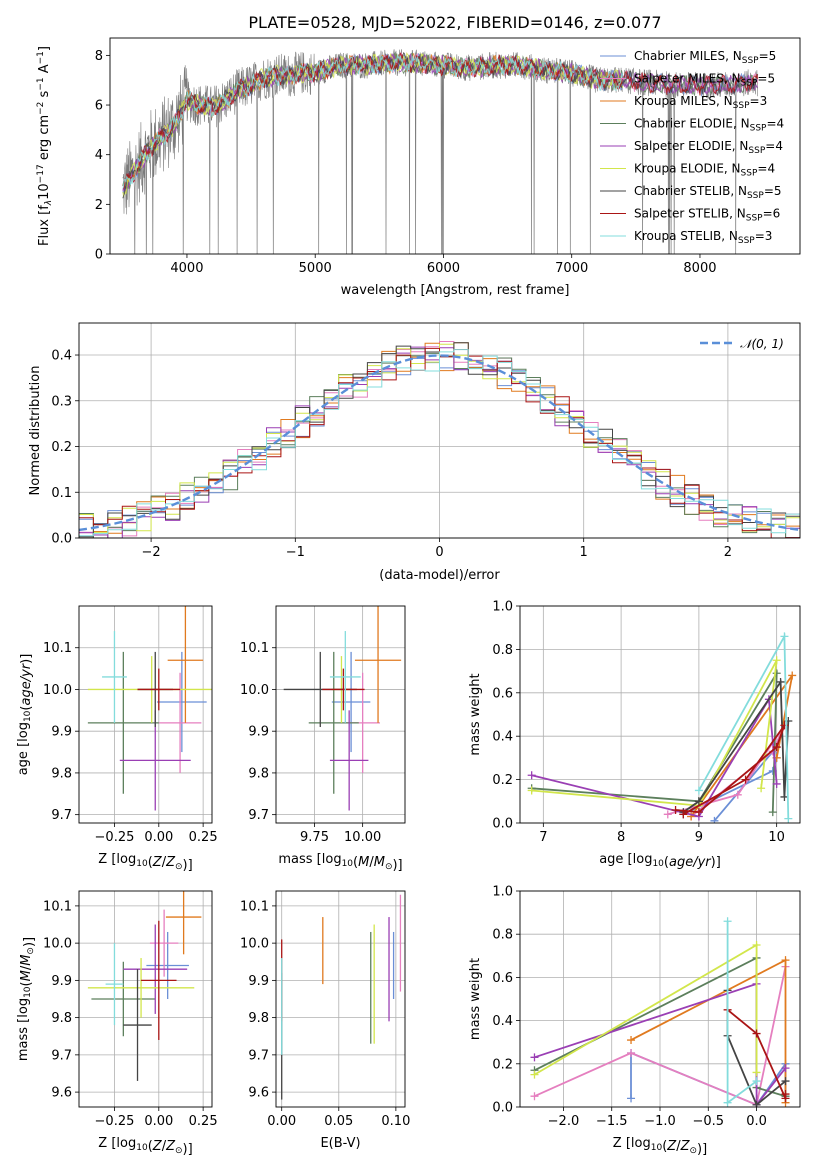 Image resolution: width=819 pixels, height=1170 pixels. Describe the element at coordinates (340, 862) in the screenshot. I see `x-axis-label: mass [log10(M/M⊙)]` at that location.